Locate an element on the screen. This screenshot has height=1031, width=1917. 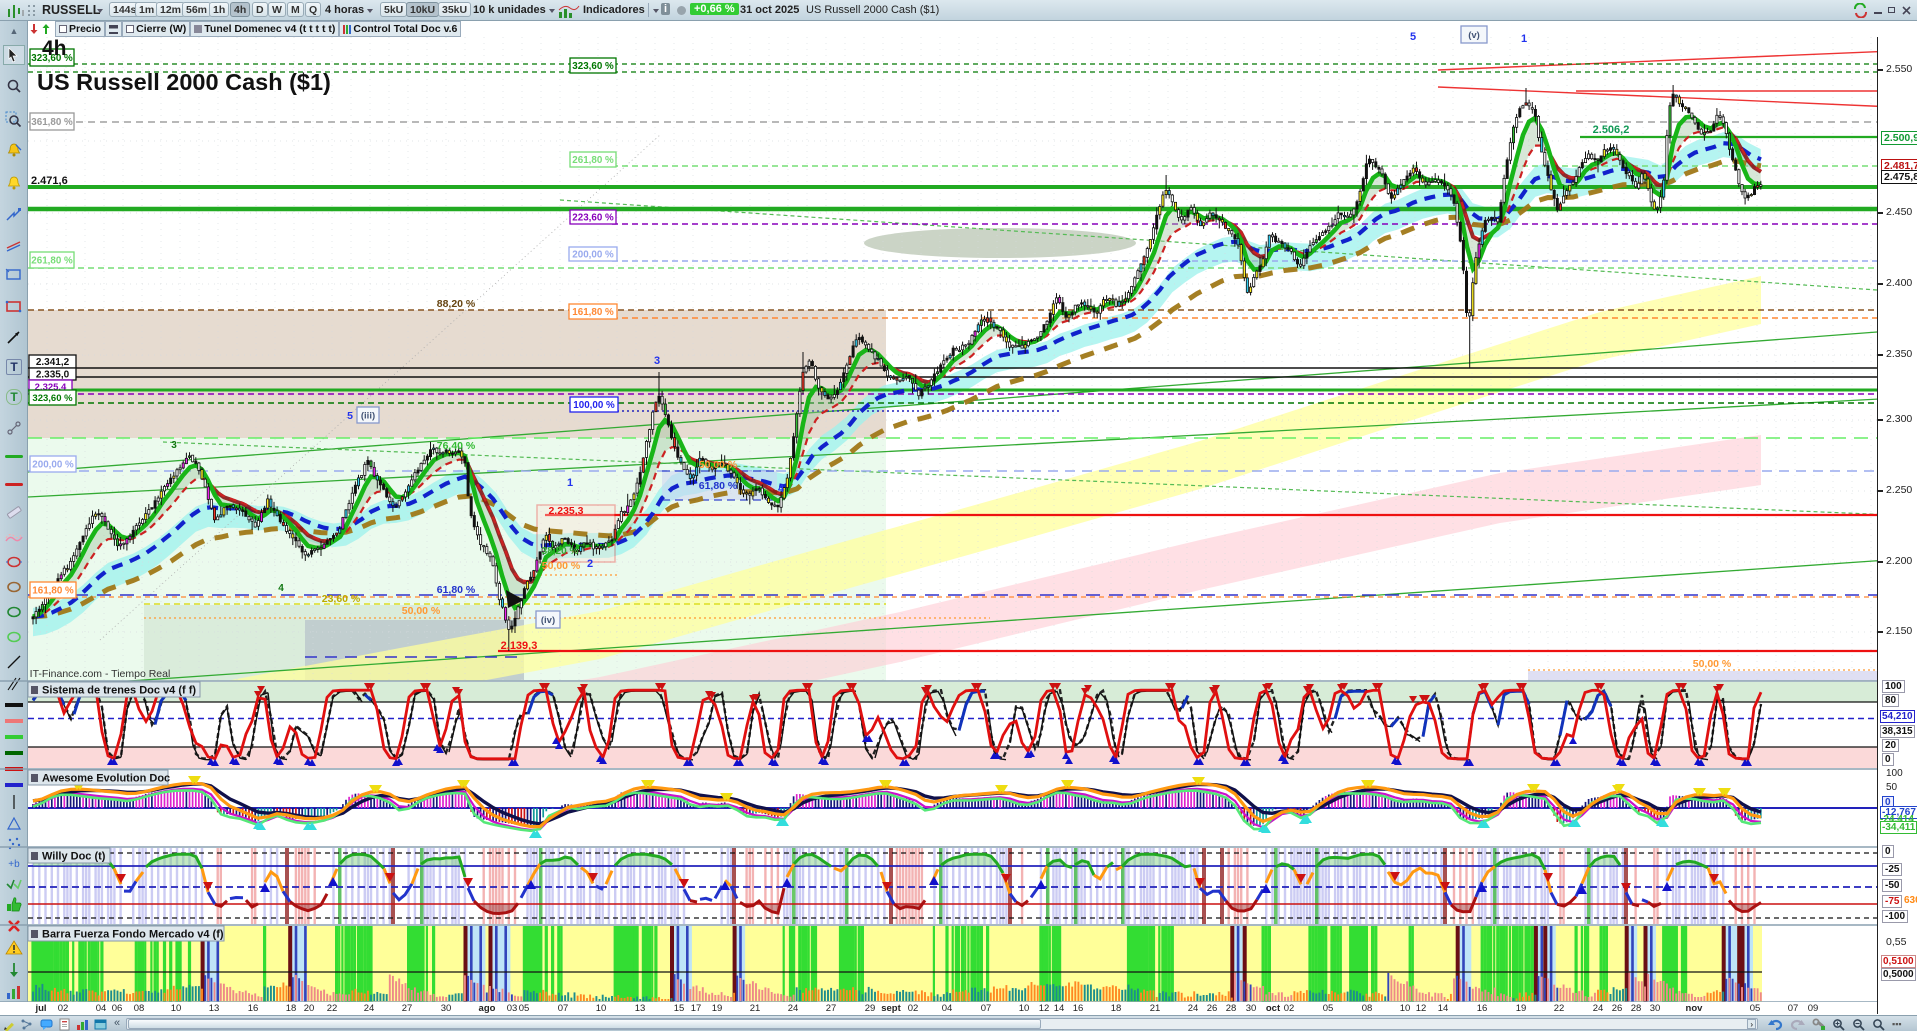
svg-text: 2 is located at coordinates (590, 564).